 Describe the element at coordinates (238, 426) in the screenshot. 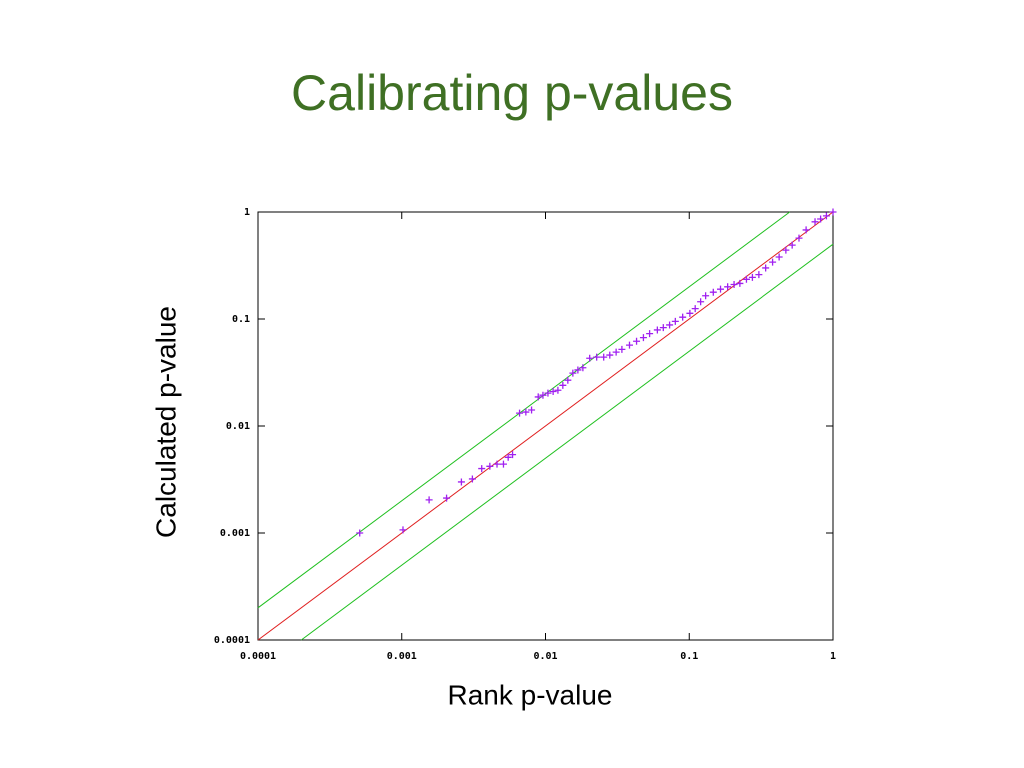

I see `y-tick-label: 0.01` at that location.